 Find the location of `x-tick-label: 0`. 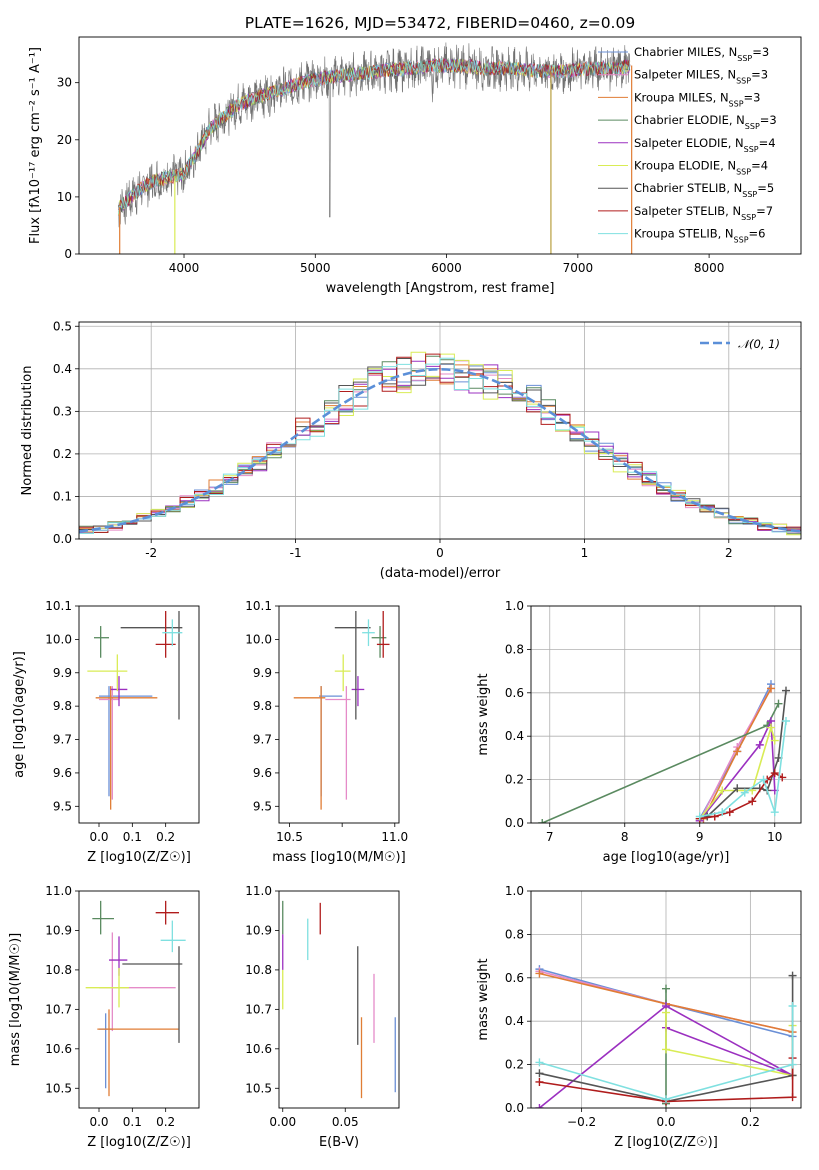

x-tick-label: 0 is located at coordinates (440, 553).